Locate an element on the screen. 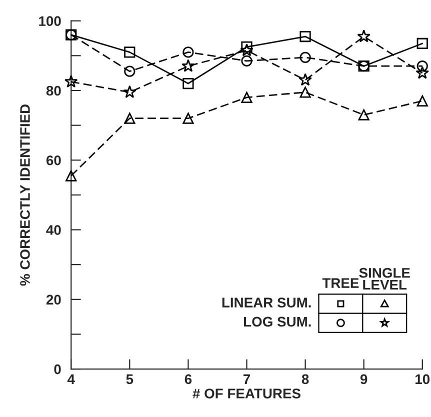  annotation: LINEAR SUM. is located at coordinates (266, 303).